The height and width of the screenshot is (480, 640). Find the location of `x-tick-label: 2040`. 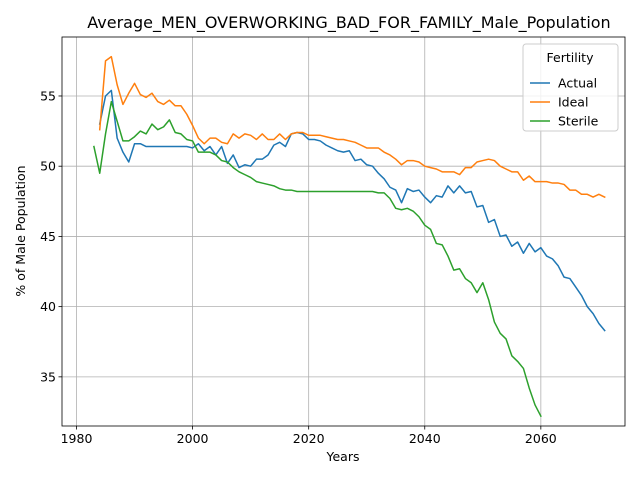

x-tick-label: 2040 is located at coordinates (425, 438).